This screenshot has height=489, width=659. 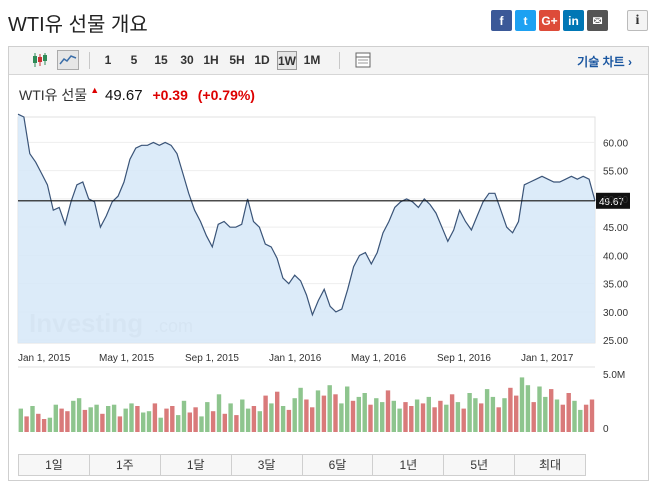 What do you see at coordinates (196, 465) in the screenshot?
I see `period-button-2: 1달` at bounding box center [196, 465].